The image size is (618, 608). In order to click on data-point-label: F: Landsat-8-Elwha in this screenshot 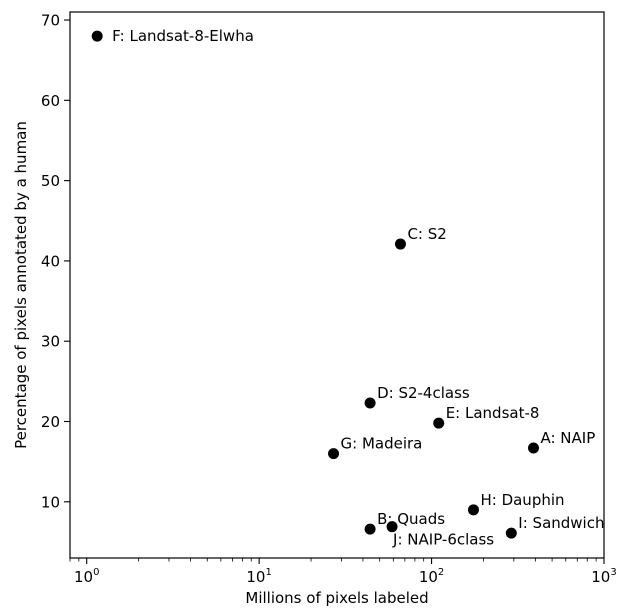, I will do `click(183, 36)`.